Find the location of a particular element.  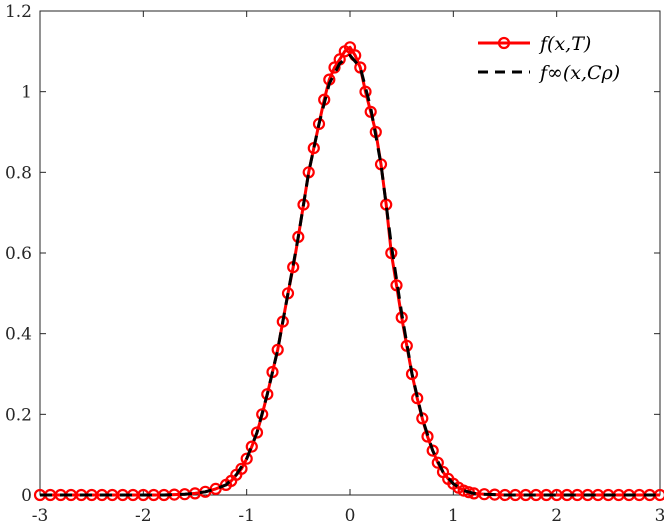

legend-box is located at coordinates (559, 58).